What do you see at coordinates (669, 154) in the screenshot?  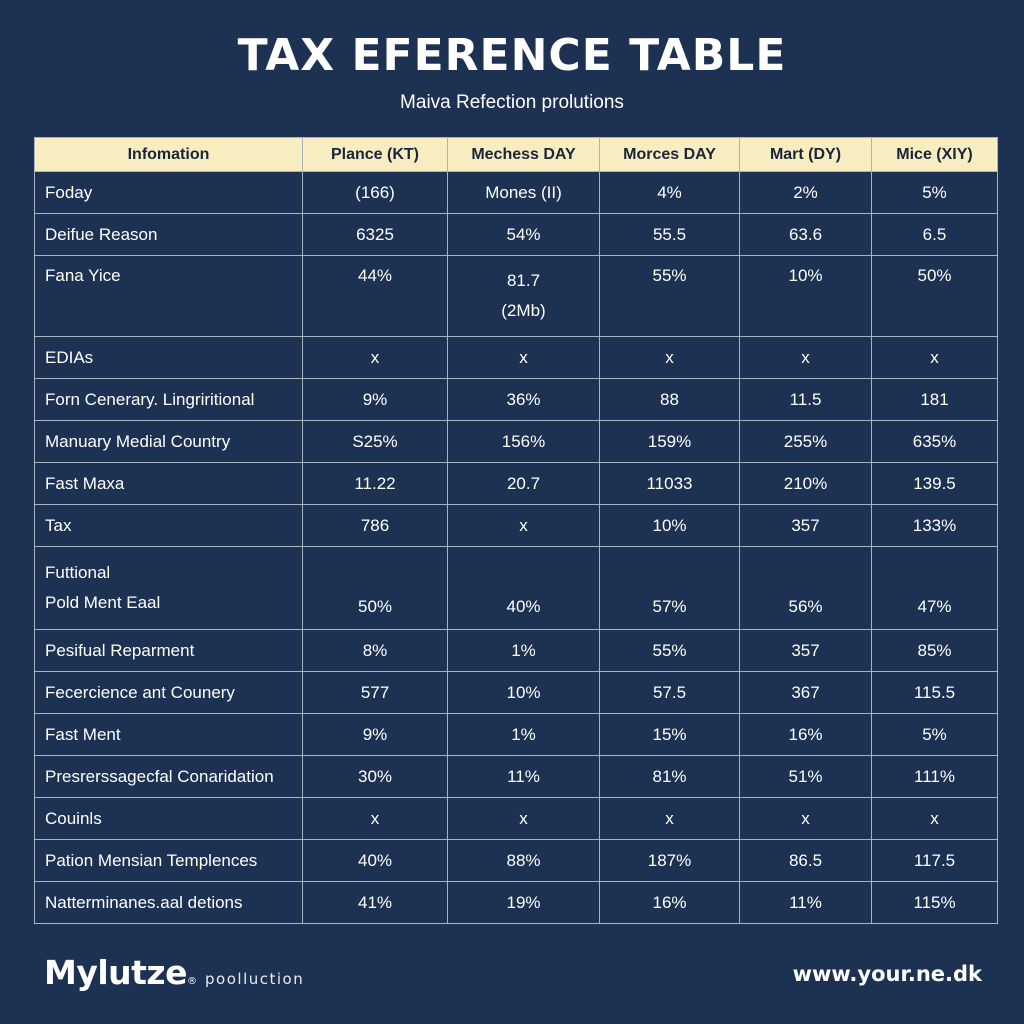 I see `column-header: Morces DAY` at bounding box center [669, 154].